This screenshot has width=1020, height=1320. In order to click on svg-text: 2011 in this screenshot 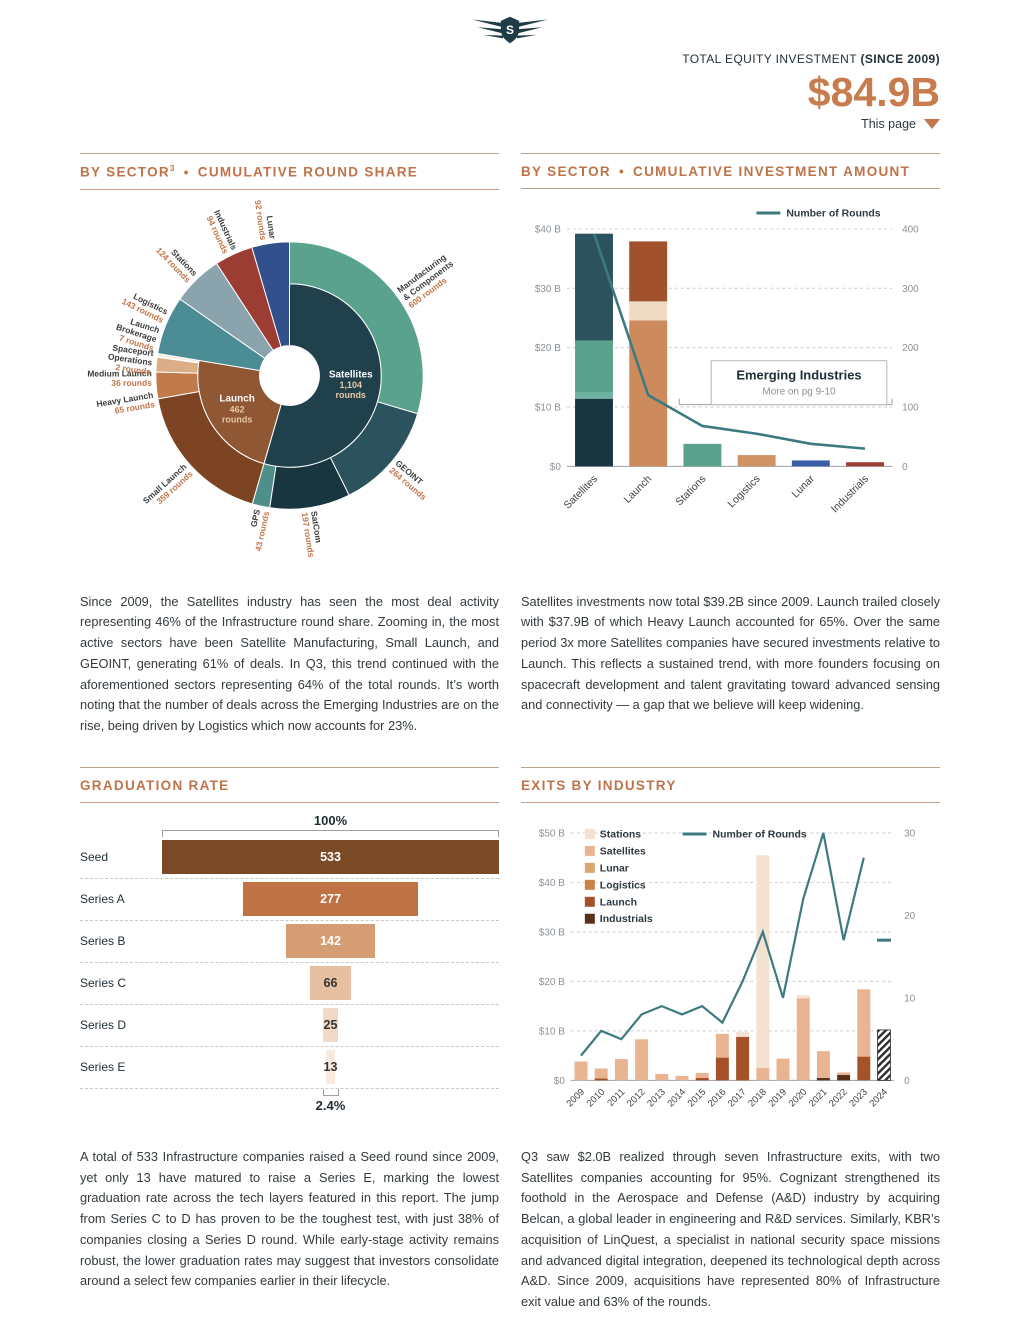, I will do `click(616, 1097)`.